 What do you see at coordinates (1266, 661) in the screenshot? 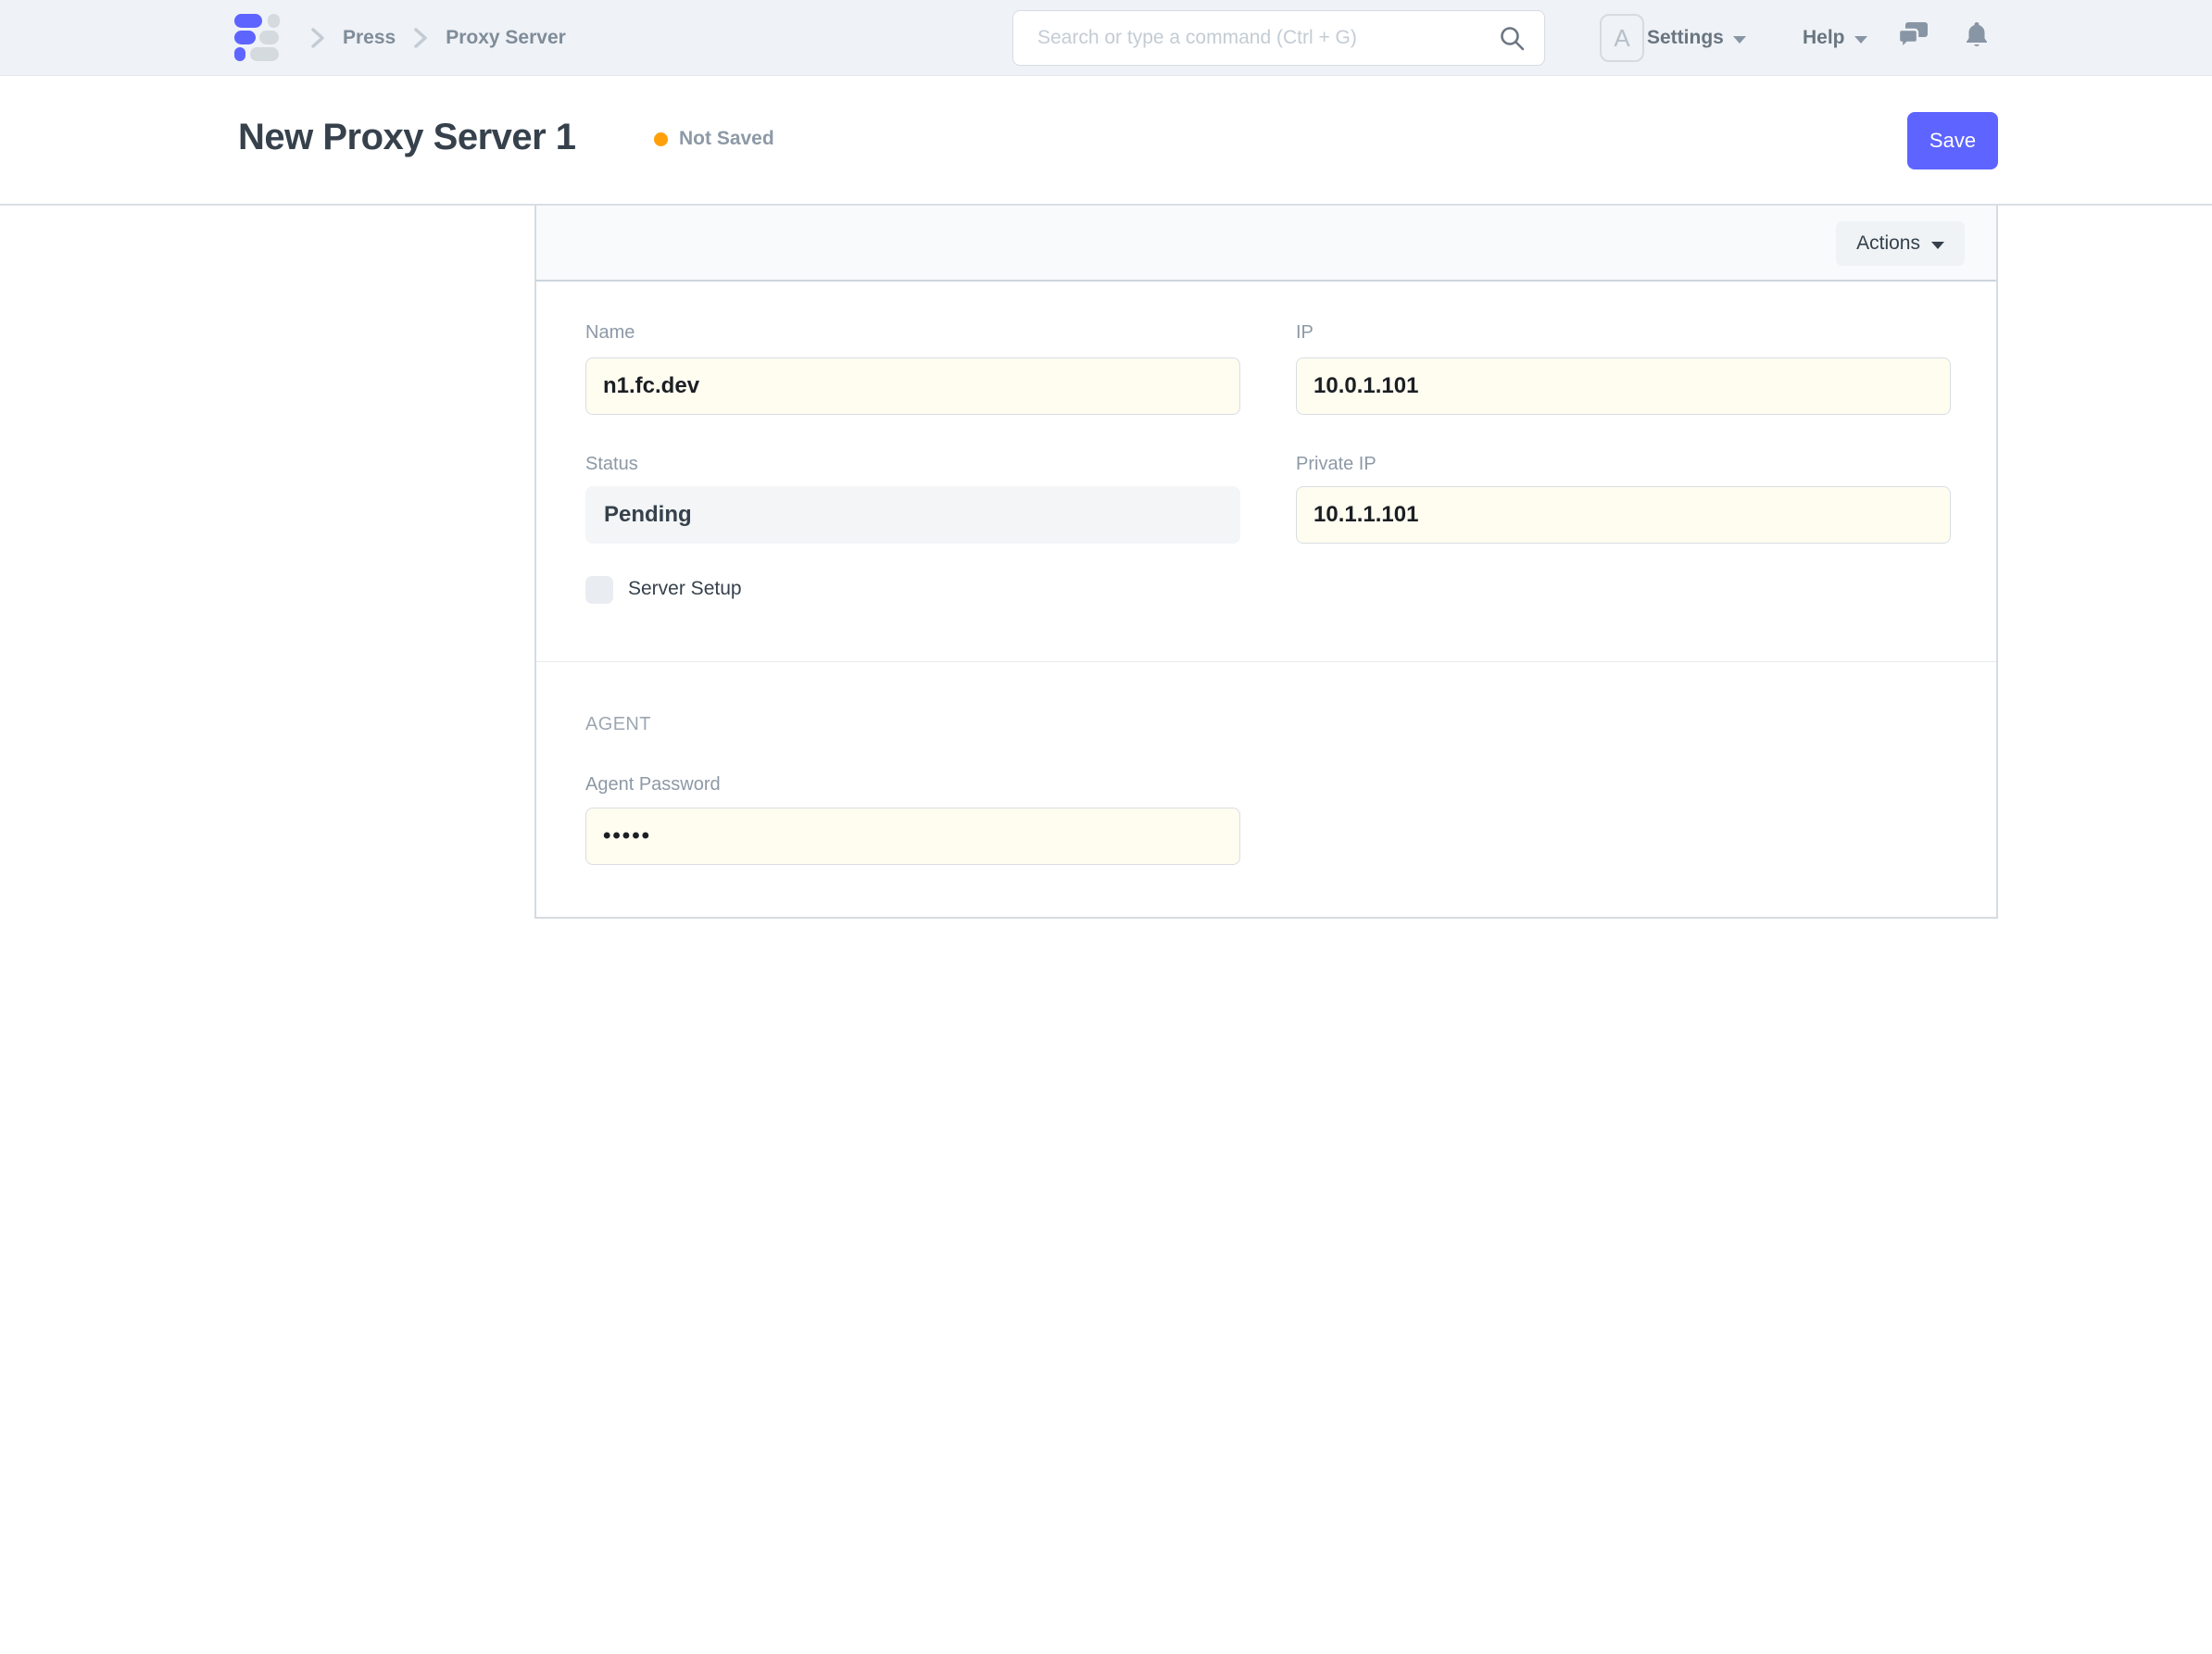
I see `section-divider` at bounding box center [1266, 661].